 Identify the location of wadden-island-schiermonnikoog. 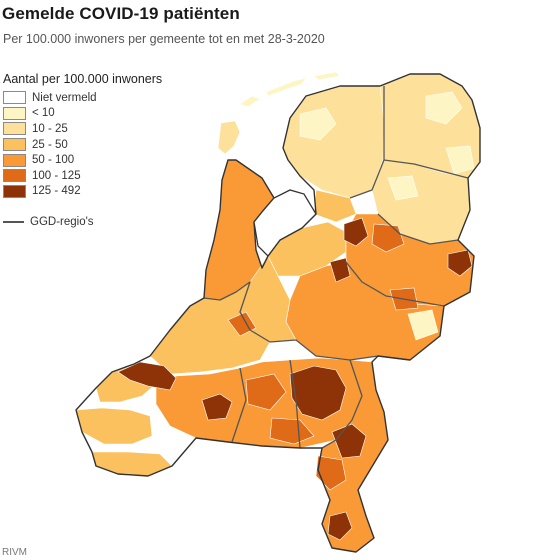
(358, 71).